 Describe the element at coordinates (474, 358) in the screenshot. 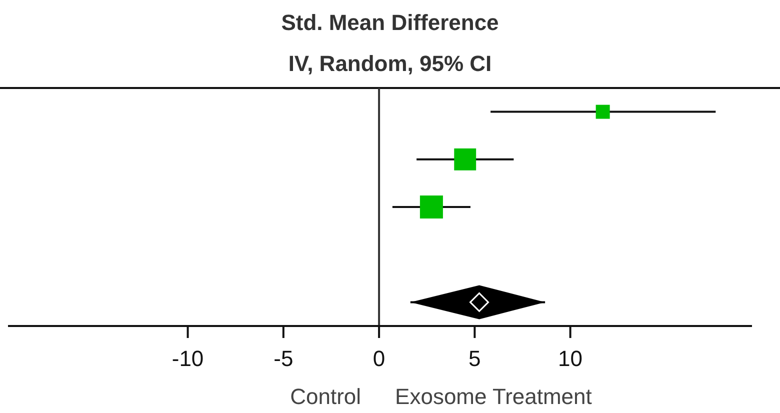

I see `x-tick-label: 5` at that location.